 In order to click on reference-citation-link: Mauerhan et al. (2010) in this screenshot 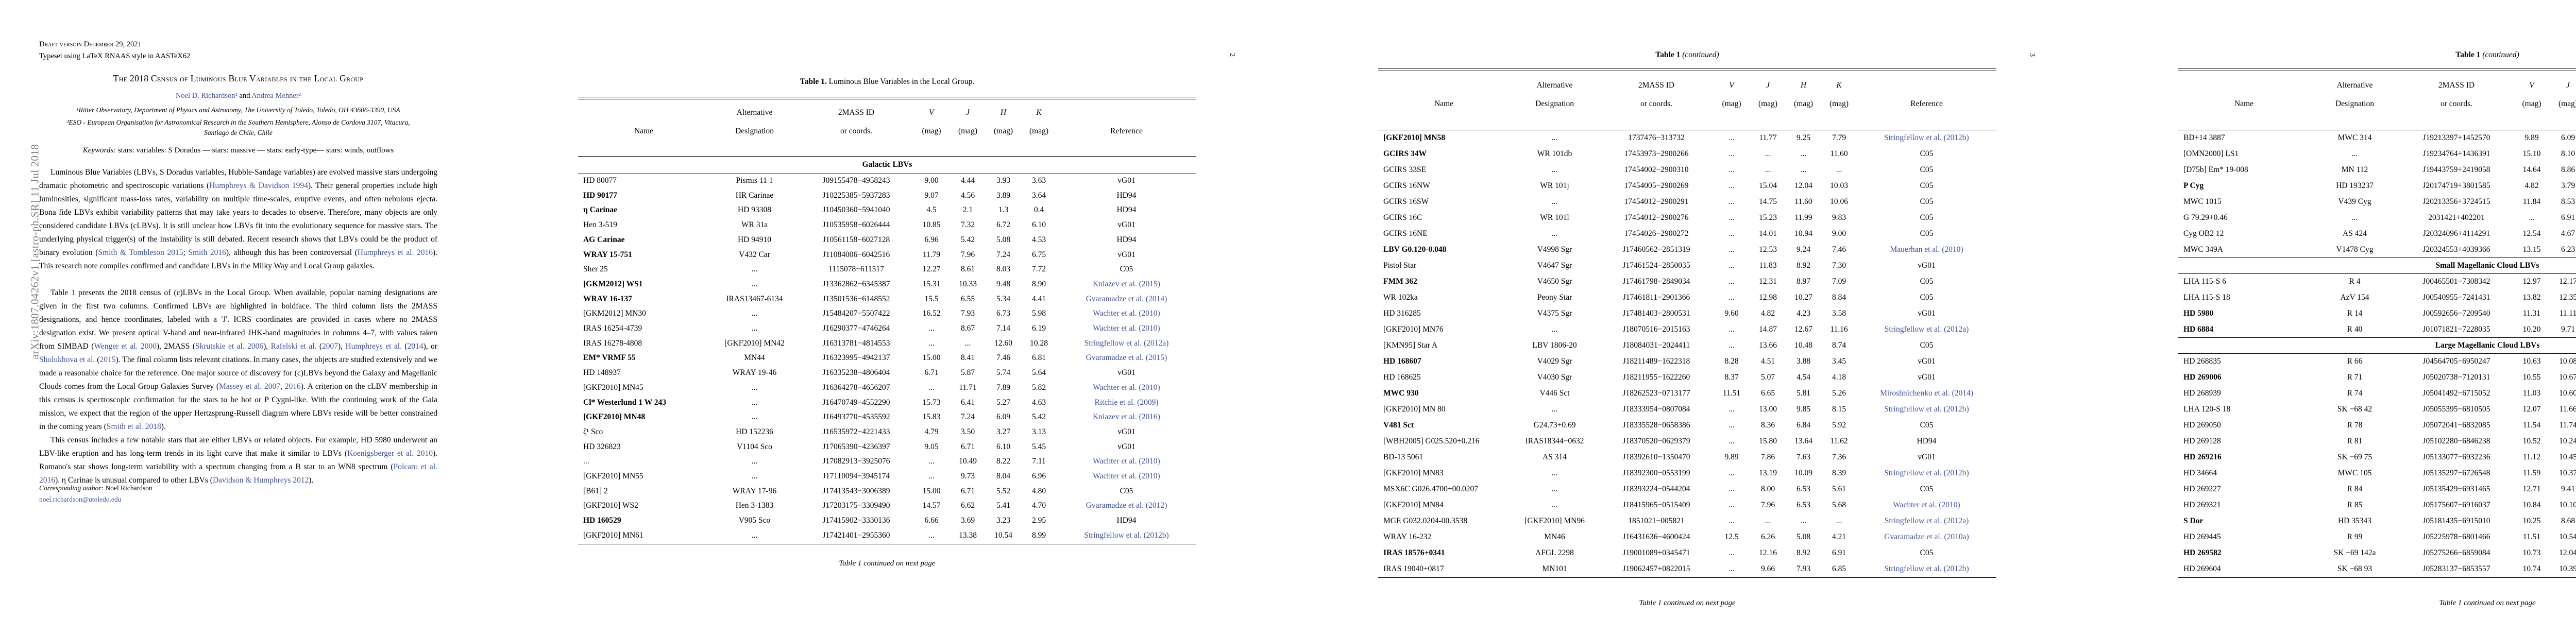, I will do `click(1926, 249)`.